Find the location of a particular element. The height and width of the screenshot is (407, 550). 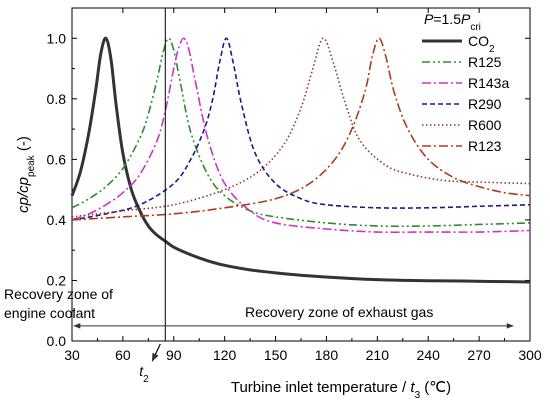

y-tick-label: 1.0 is located at coordinates (57, 38).